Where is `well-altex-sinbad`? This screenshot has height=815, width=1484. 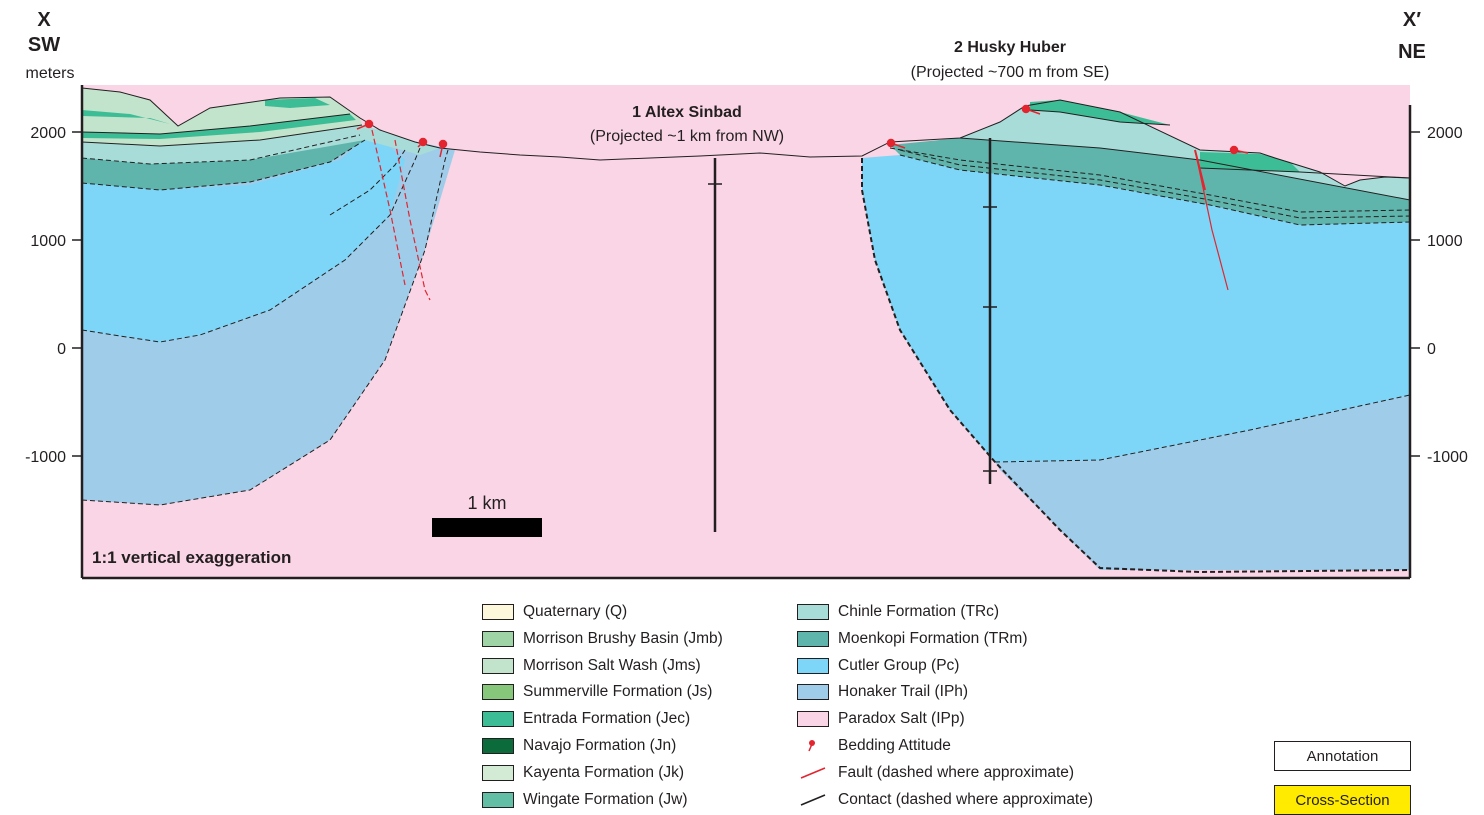
well-altex-sinbad is located at coordinates (715, 345).